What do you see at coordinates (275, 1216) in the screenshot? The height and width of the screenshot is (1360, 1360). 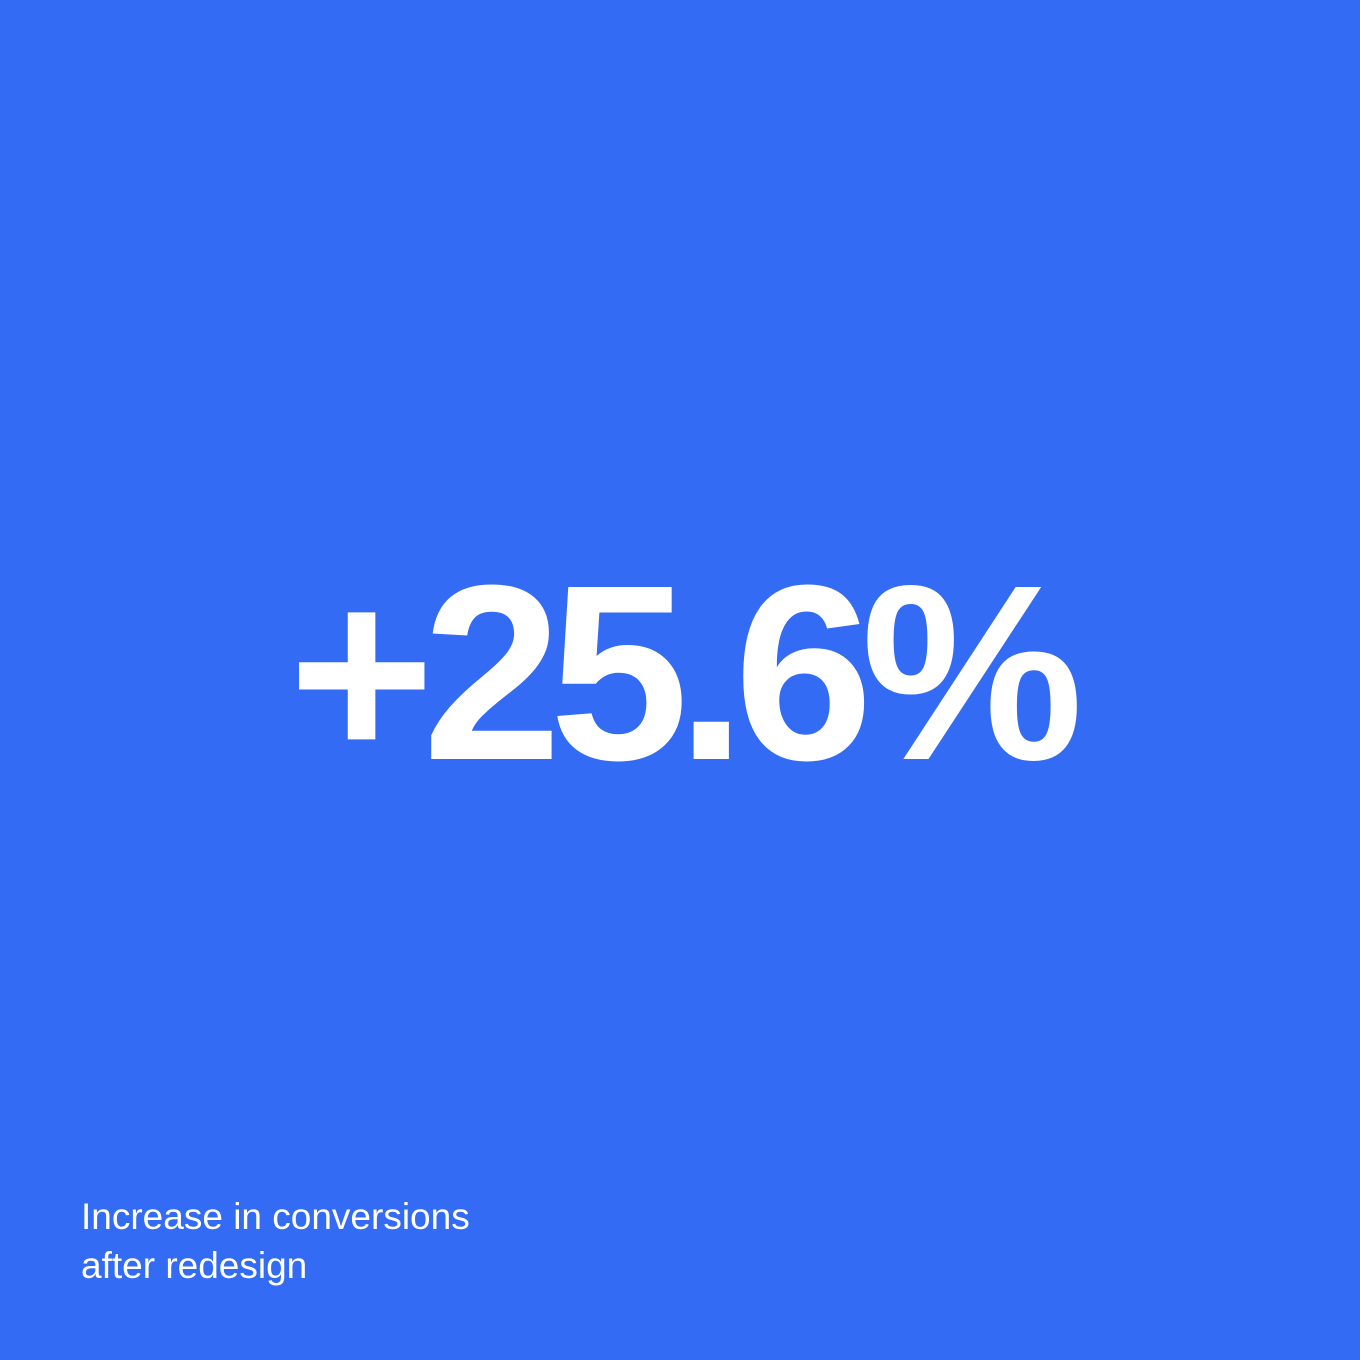 I see `caption-line-1: Increase in conversions` at bounding box center [275, 1216].